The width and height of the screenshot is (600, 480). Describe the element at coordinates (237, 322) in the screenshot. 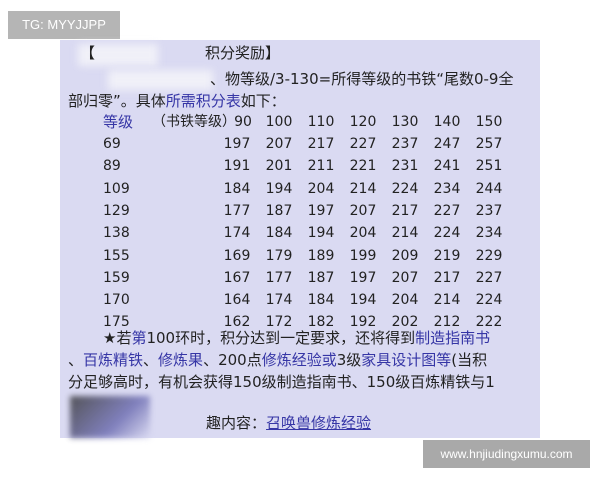

I see `table-cell: 162` at that location.